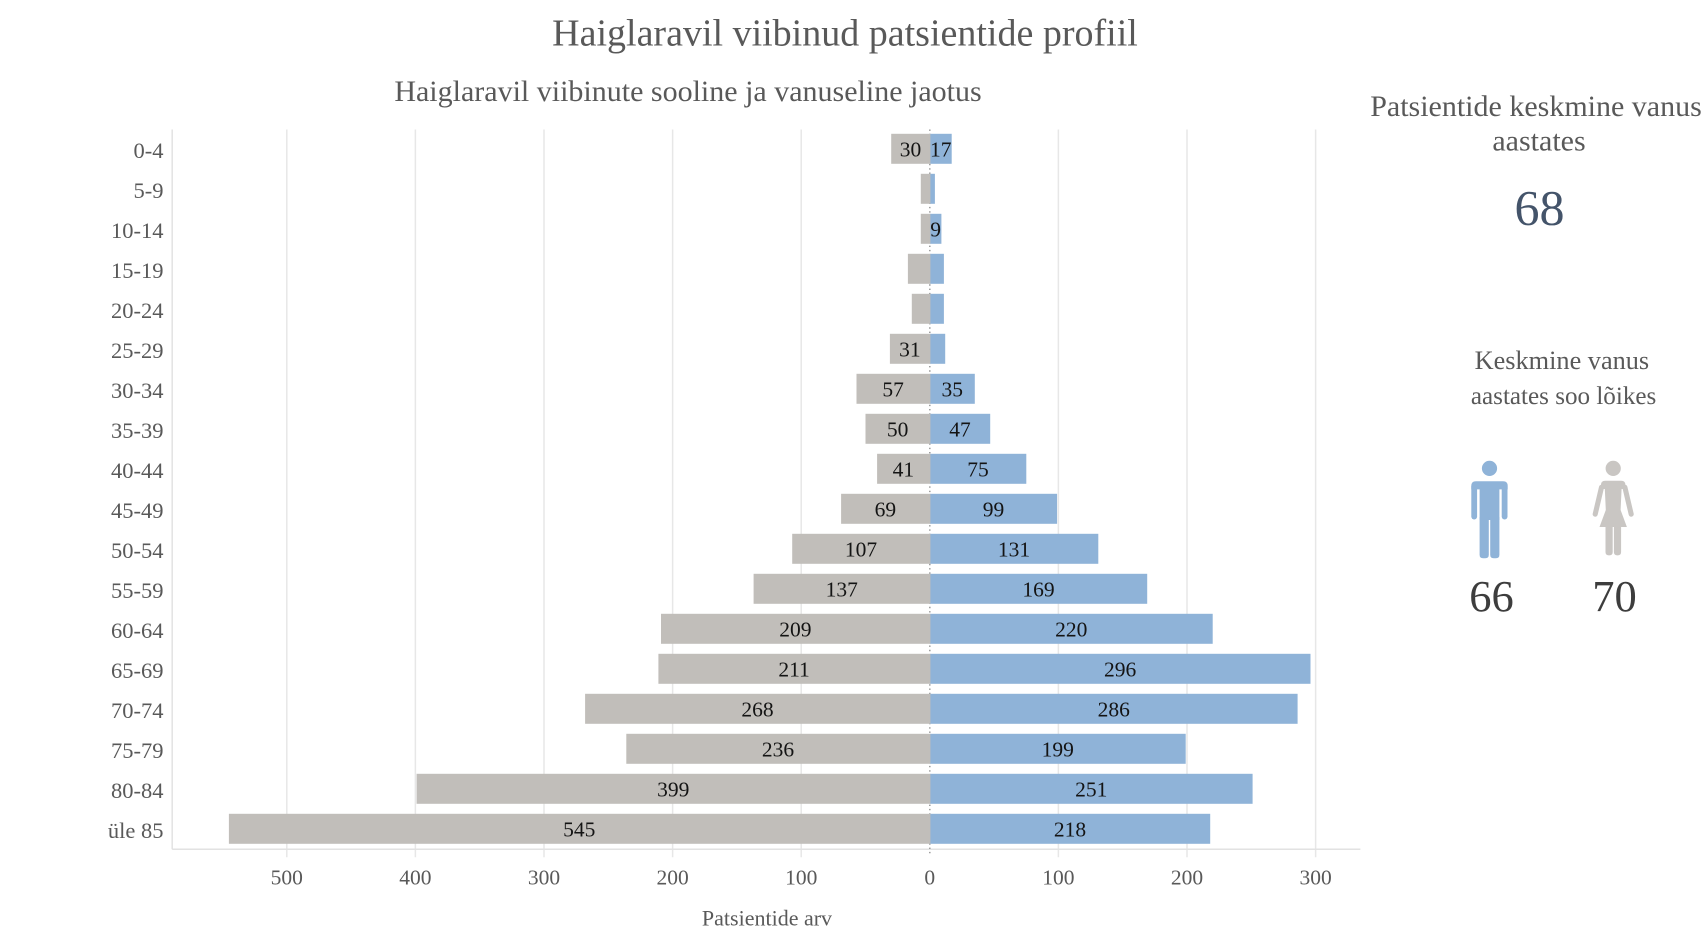 This screenshot has height=934, width=1704. What do you see at coordinates (911, 150) in the screenshot?
I see `svg-text: 30` at bounding box center [911, 150].